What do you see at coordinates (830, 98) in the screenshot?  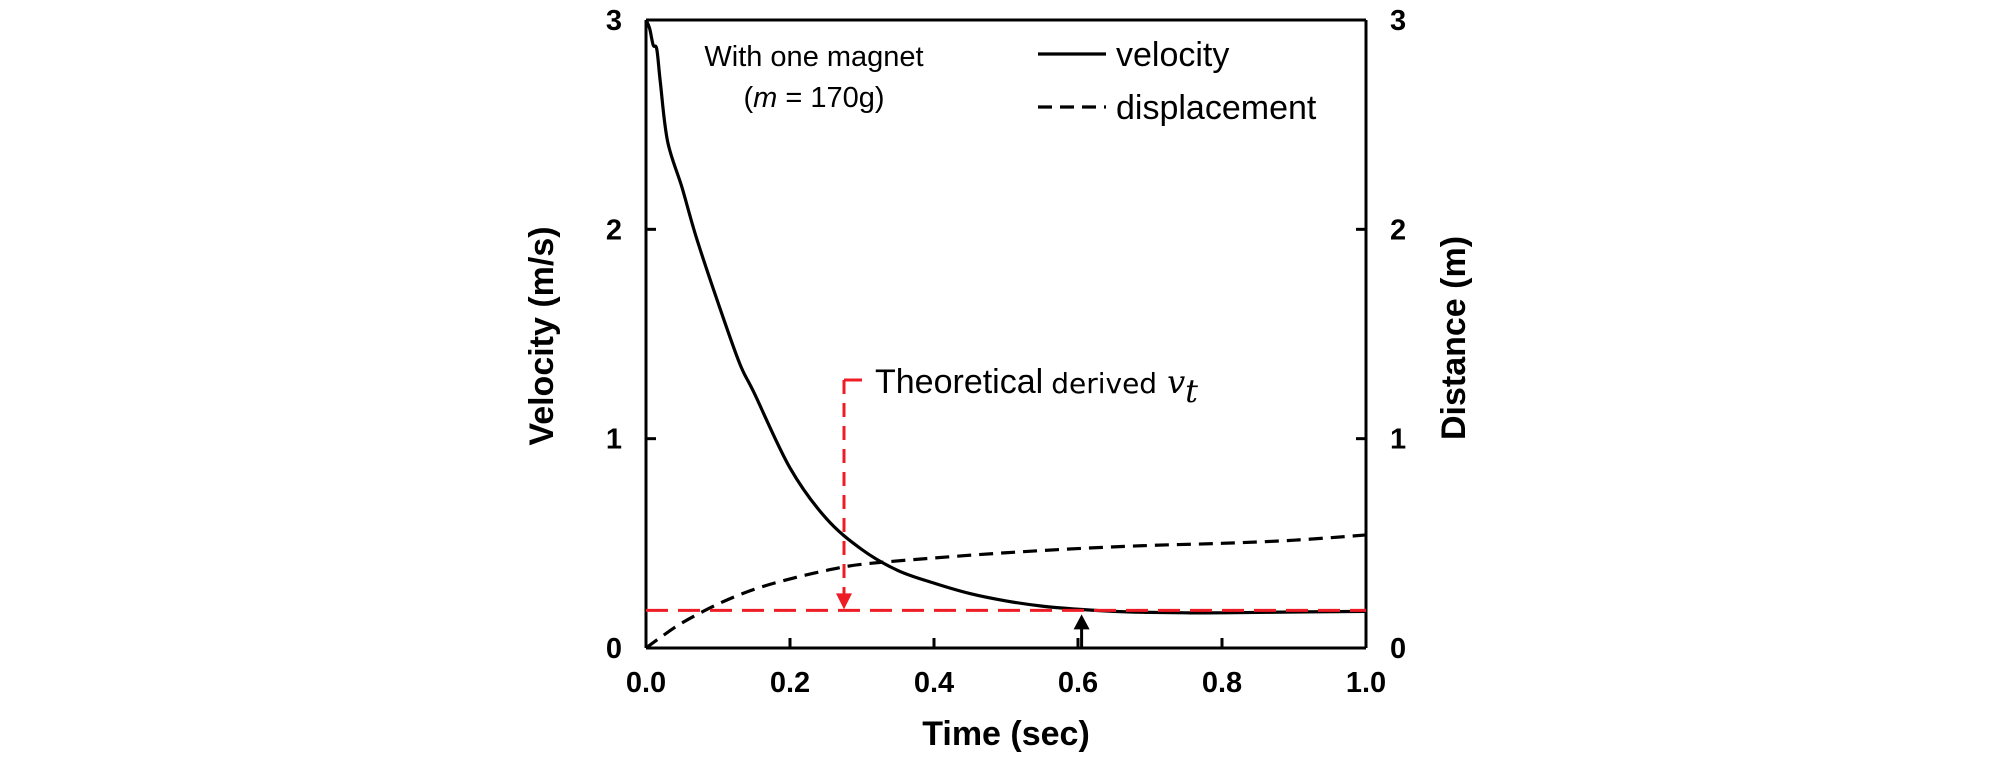 I see `note-mass-value: = 170g)` at bounding box center [830, 98].